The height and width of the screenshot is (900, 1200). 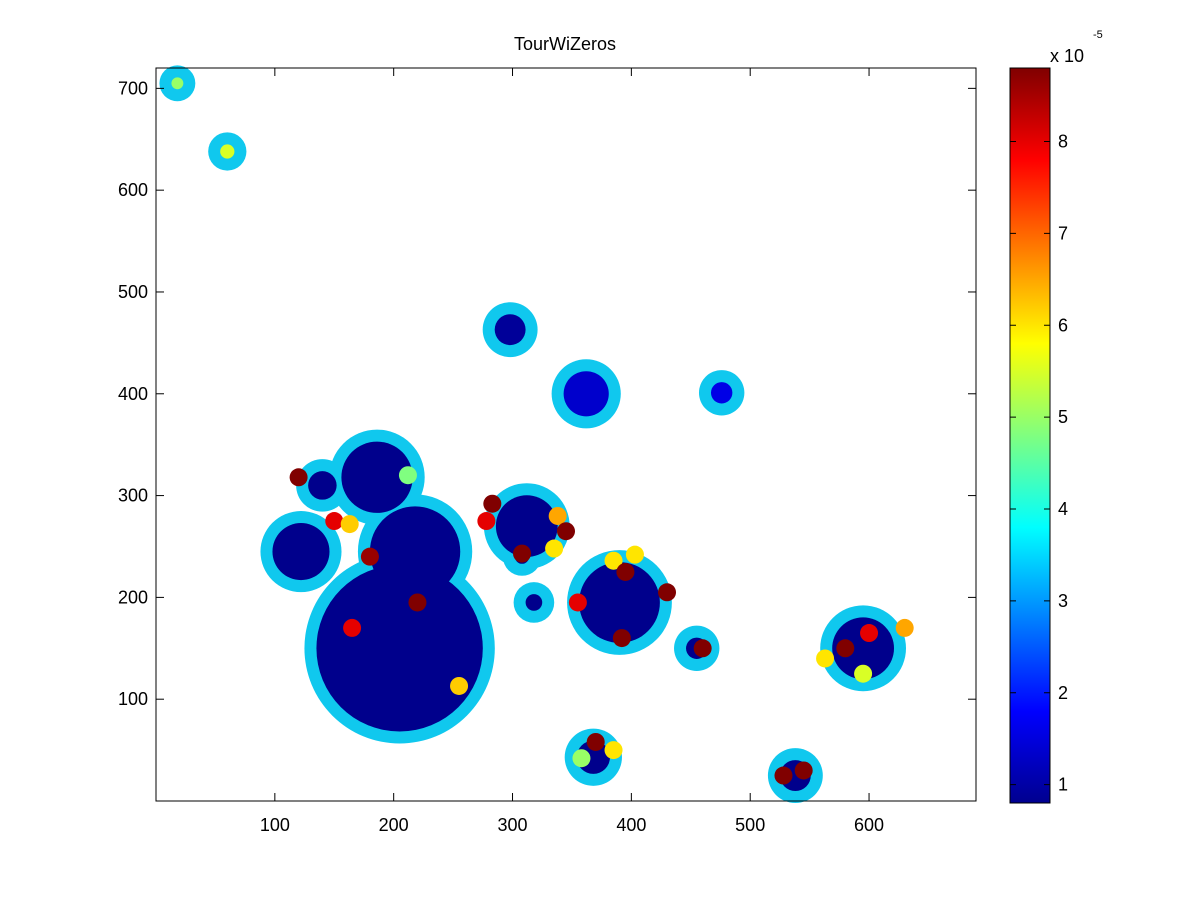 I want to click on colorbar-tick-label: 5, so click(x=1063, y=417).